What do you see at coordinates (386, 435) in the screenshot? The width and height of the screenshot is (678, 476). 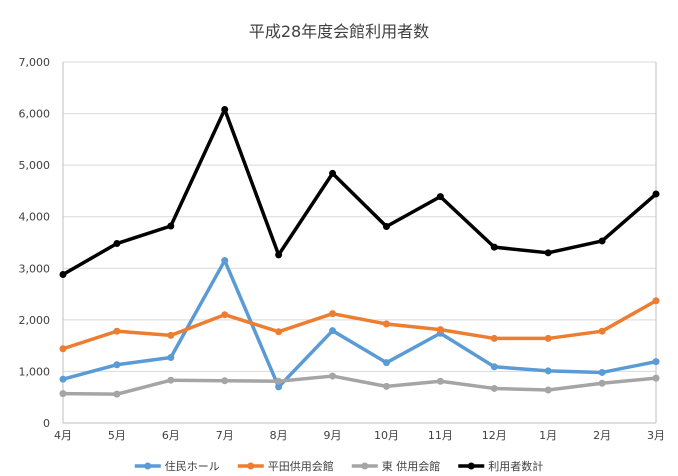 I see `x-tick-label: 10月` at bounding box center [386, 435].